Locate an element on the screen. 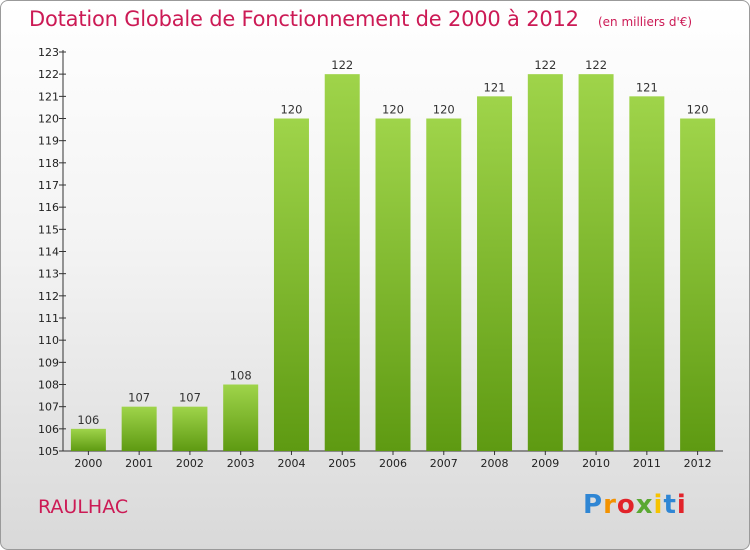  x-tick-label: 2001 is located at coordinates (139, 463).